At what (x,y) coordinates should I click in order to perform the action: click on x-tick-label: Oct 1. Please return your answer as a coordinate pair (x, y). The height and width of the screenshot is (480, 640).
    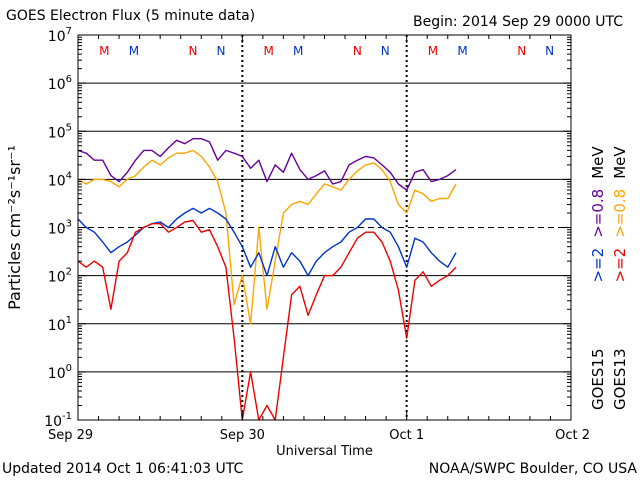
    Looking at the image, I should click on (406, 435).